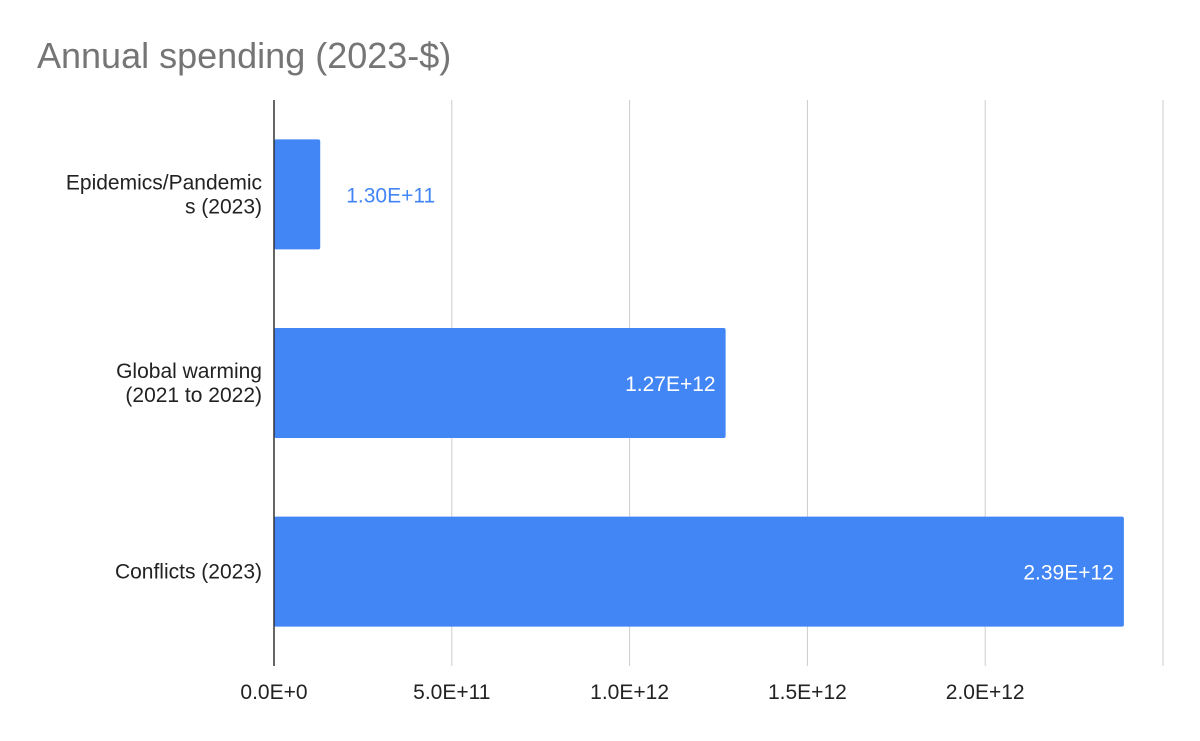 This screenshot has height=741, width=1200. Describe the element at coordinates (193, 395) in the screenshot. I see `category-label: (2021 to 2022)` at that location.